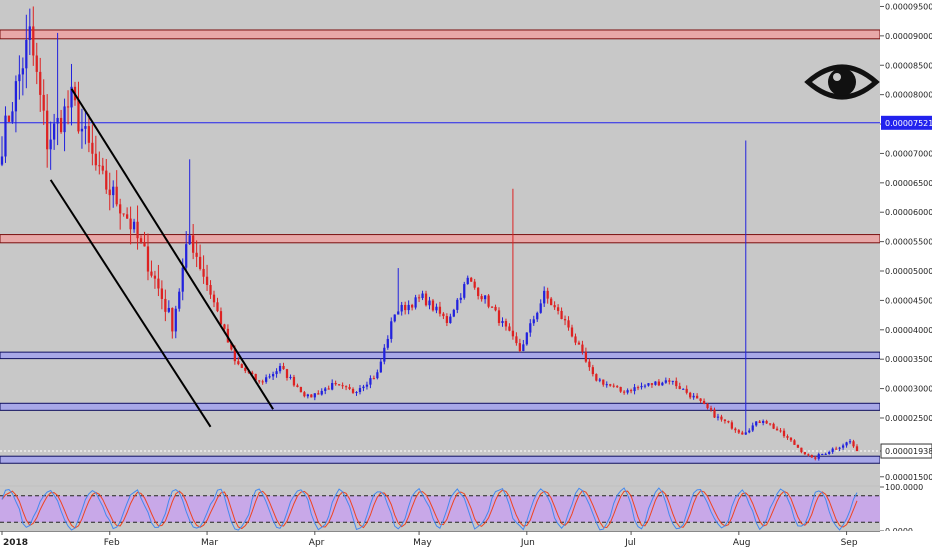 The width and height of the screenshot is (932, 550). I want to click on stochastic-panel, so click(440, 509).